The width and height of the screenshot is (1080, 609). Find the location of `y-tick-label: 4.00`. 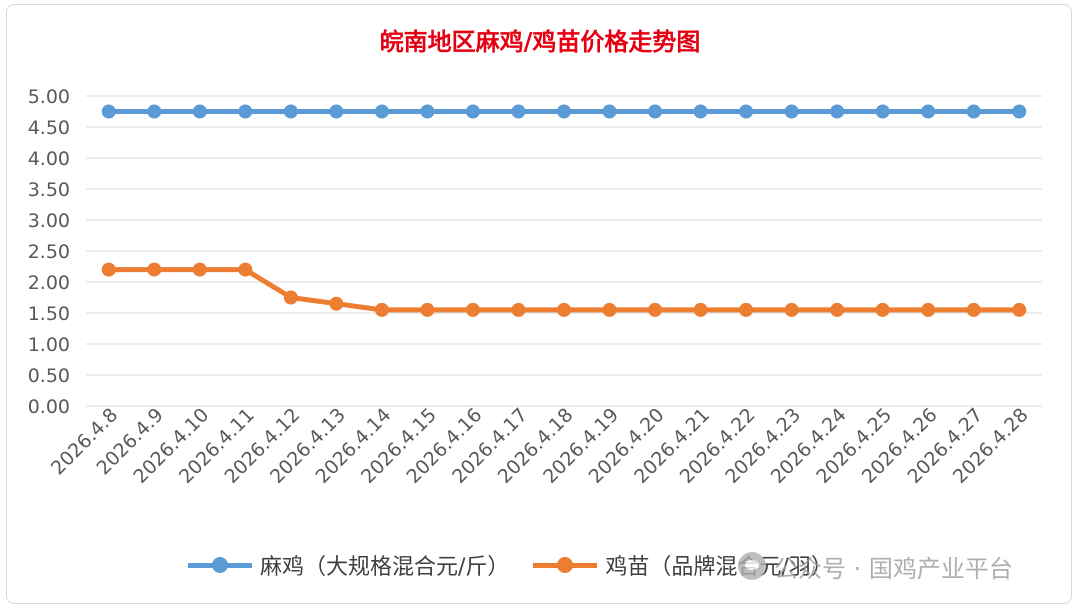

y-tick-label: 4.00 is located at coordinates (49, 159).